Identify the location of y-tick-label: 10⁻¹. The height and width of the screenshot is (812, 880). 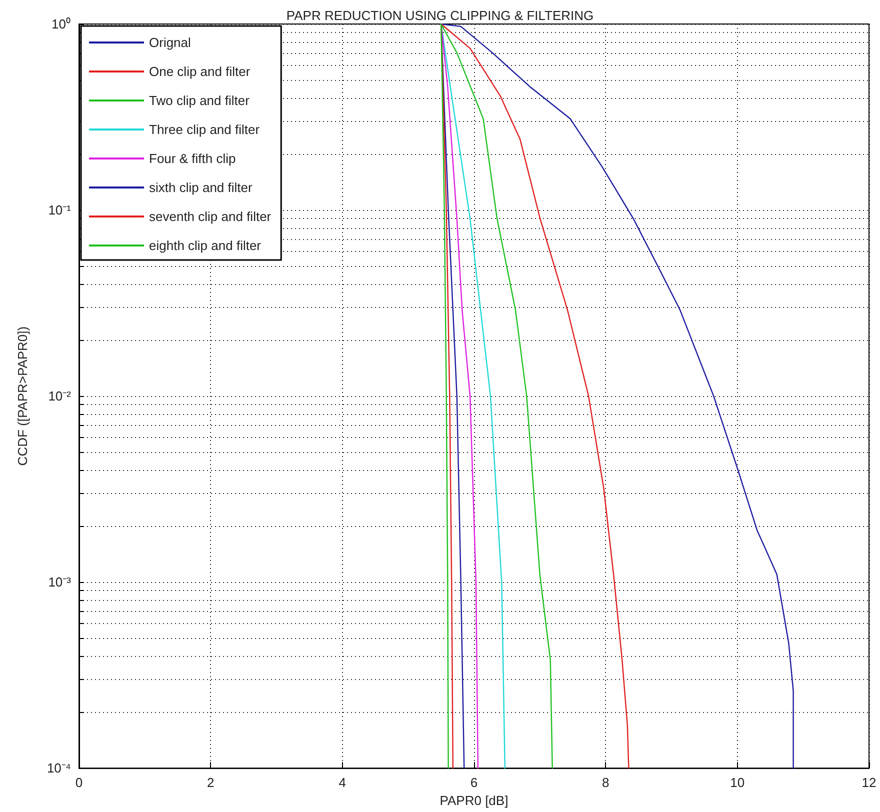
(60, 210).